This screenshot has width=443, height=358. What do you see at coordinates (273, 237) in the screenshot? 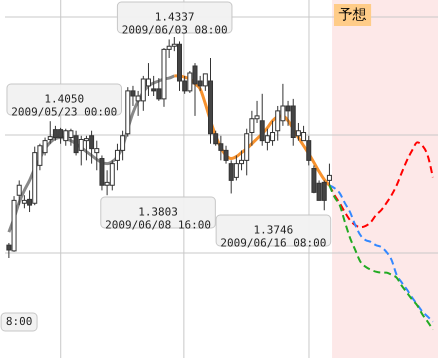
I see `annotation: 1.3746 2009/06/16 08:00` at bounding box center [273, 237].